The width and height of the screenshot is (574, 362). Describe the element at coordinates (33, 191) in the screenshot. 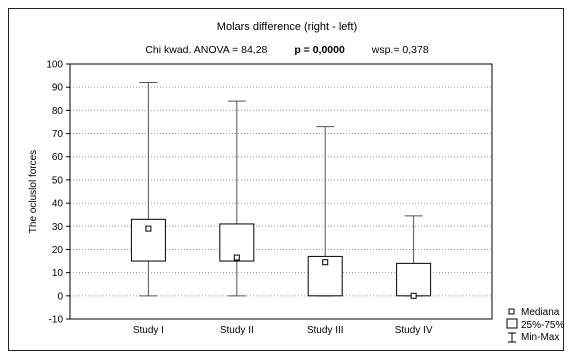

I see `y-axis-label: The ocluslol forces` at that location.